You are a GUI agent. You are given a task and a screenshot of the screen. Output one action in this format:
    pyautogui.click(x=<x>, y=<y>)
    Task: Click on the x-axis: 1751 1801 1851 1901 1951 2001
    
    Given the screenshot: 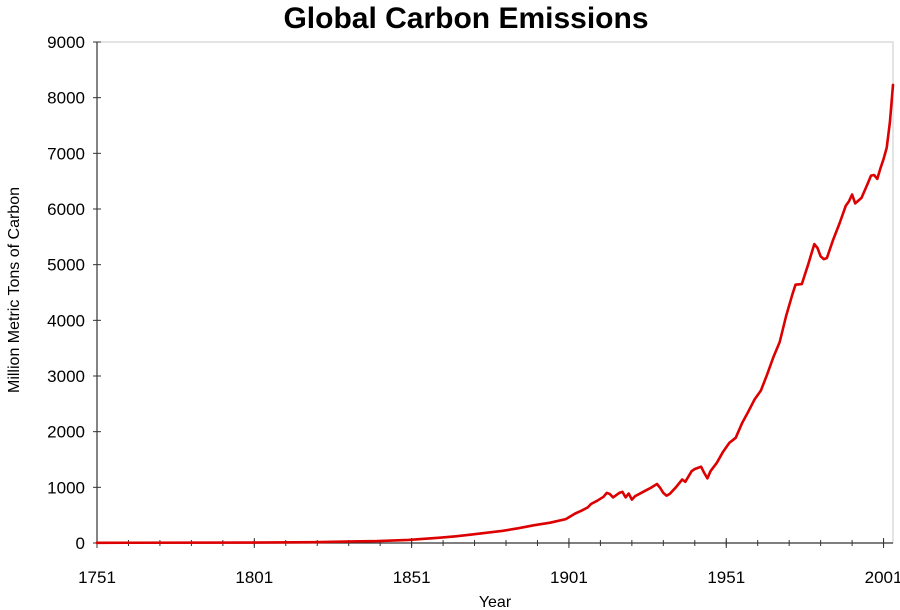 What is the action you would take?
    pyautogui.click(x=489, y=562)
    